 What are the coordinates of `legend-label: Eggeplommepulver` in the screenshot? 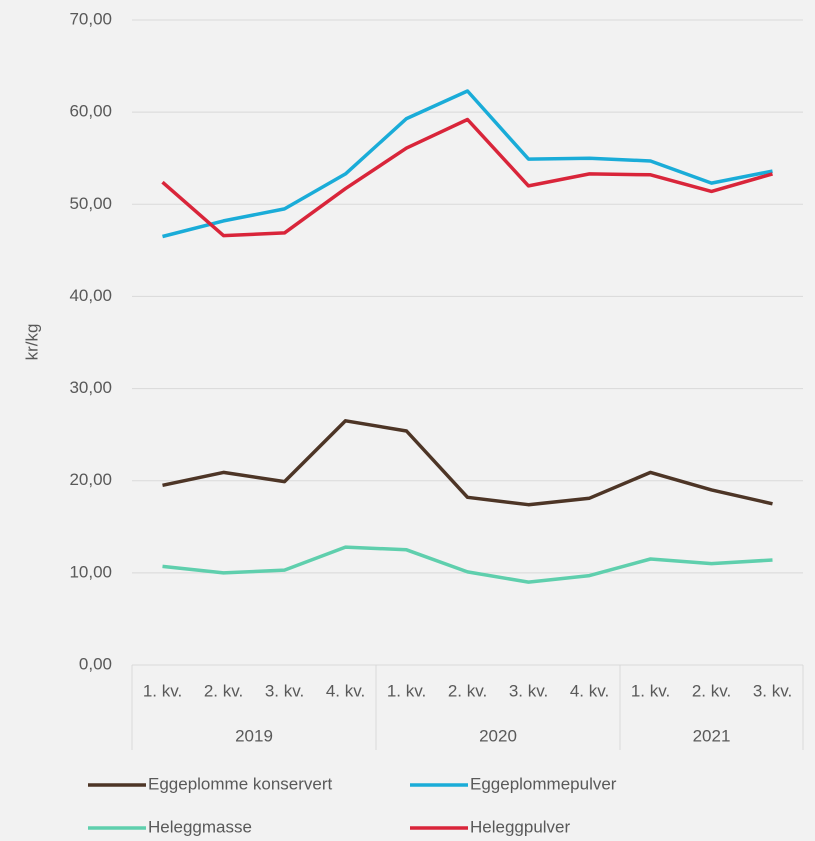 It's located at (543, 783).